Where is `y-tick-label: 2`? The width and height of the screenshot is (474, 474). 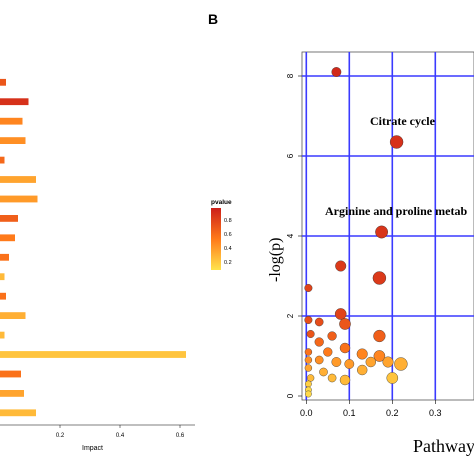 y-tick-label: 2 is located at coordinates (290, 315).